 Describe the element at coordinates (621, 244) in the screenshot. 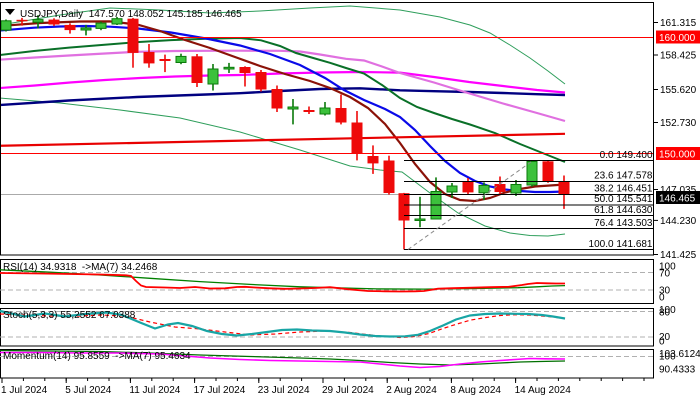

I see `svg-text: 100.0 141.681` at that location.